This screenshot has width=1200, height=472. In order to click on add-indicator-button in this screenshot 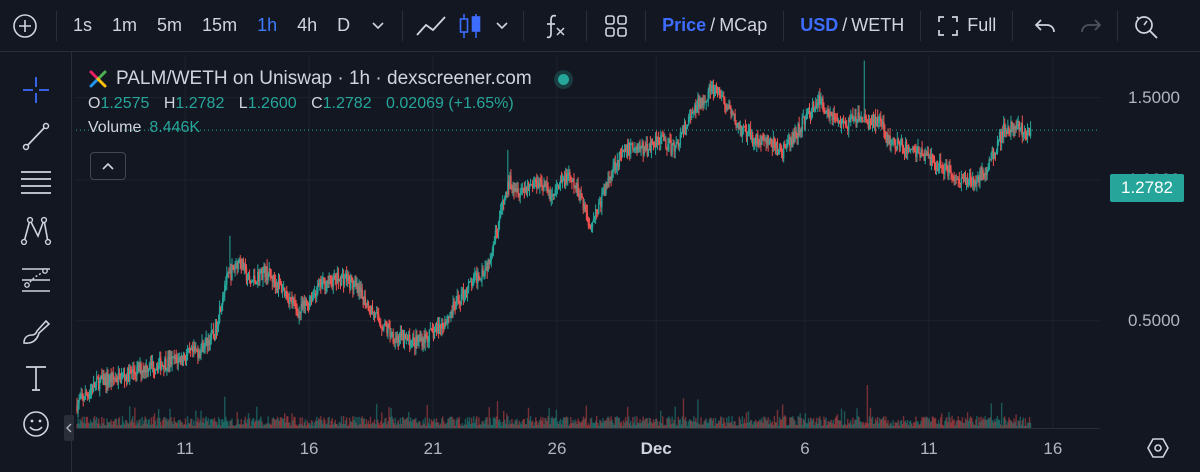, I will do `click(25, 26)`.